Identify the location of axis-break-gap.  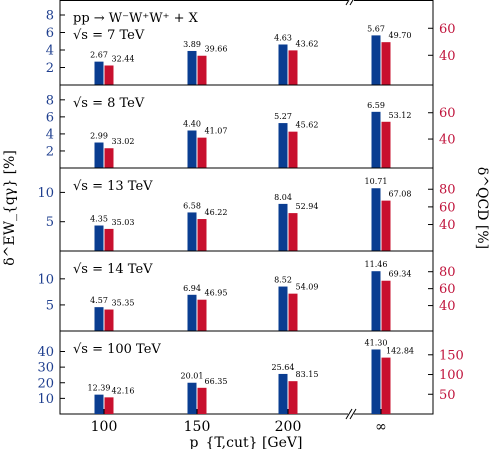
(351, 414).